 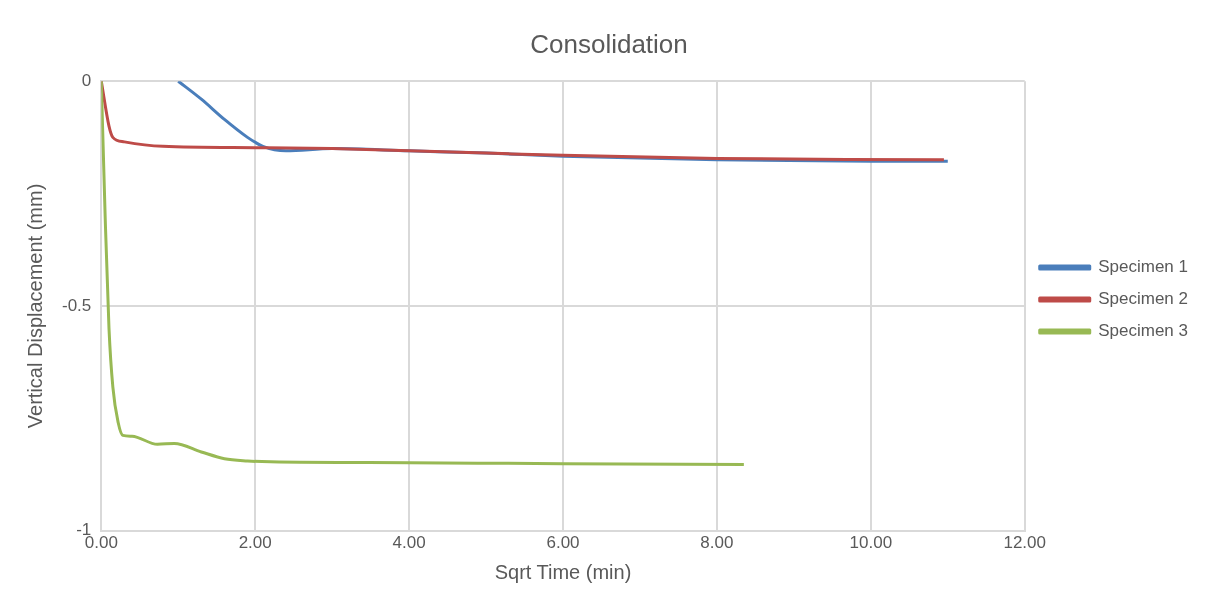 I want to click on x-tick-label: 2.00, so click(x=255, y=543).